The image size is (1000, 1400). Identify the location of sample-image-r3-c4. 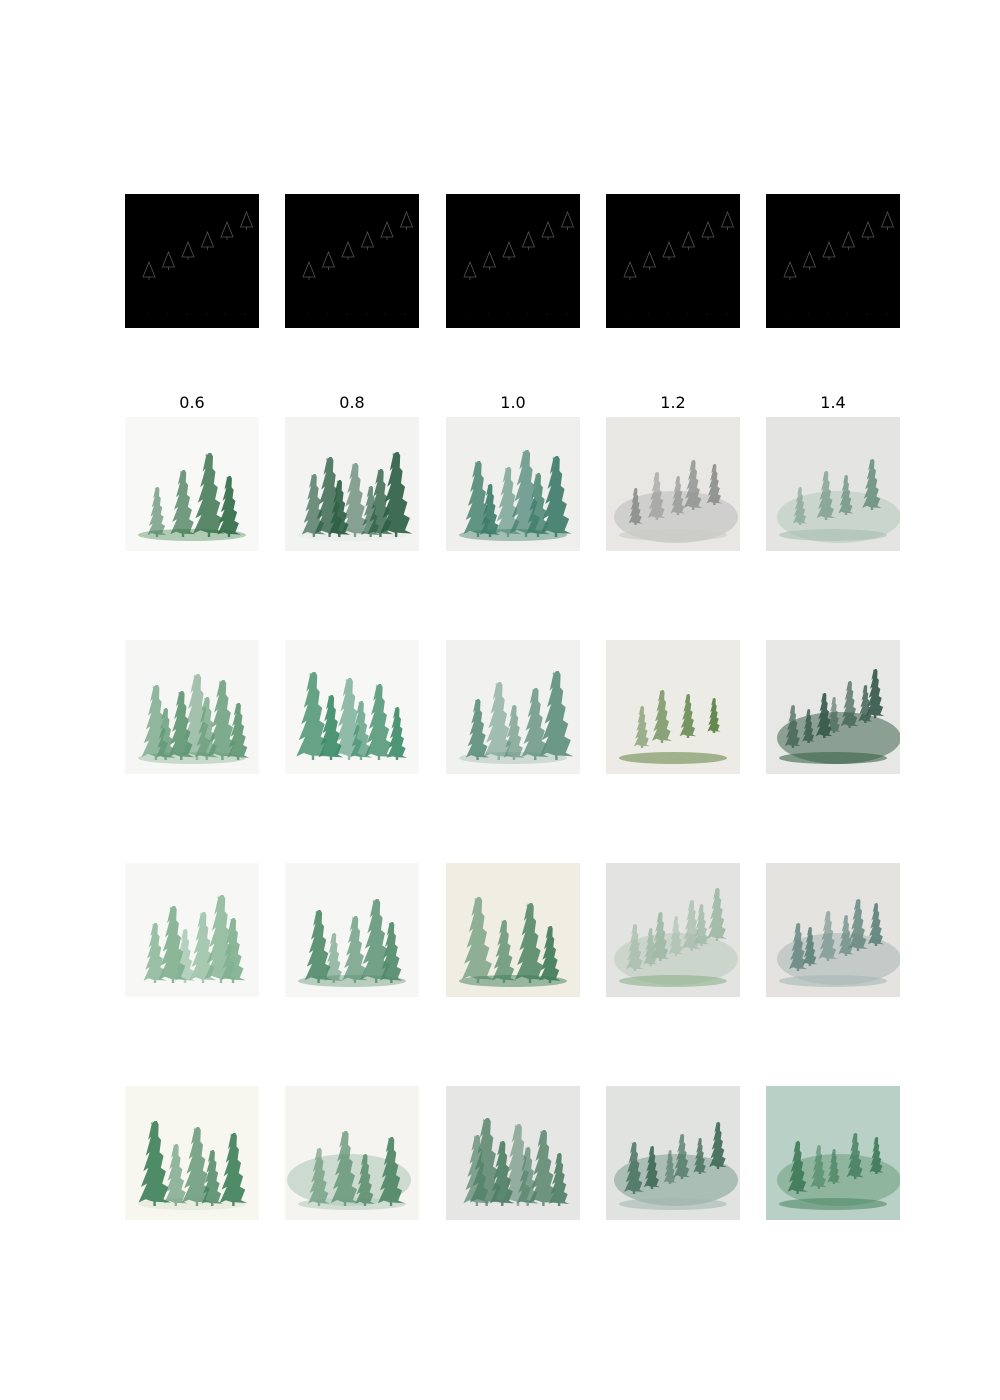
(673, 930).